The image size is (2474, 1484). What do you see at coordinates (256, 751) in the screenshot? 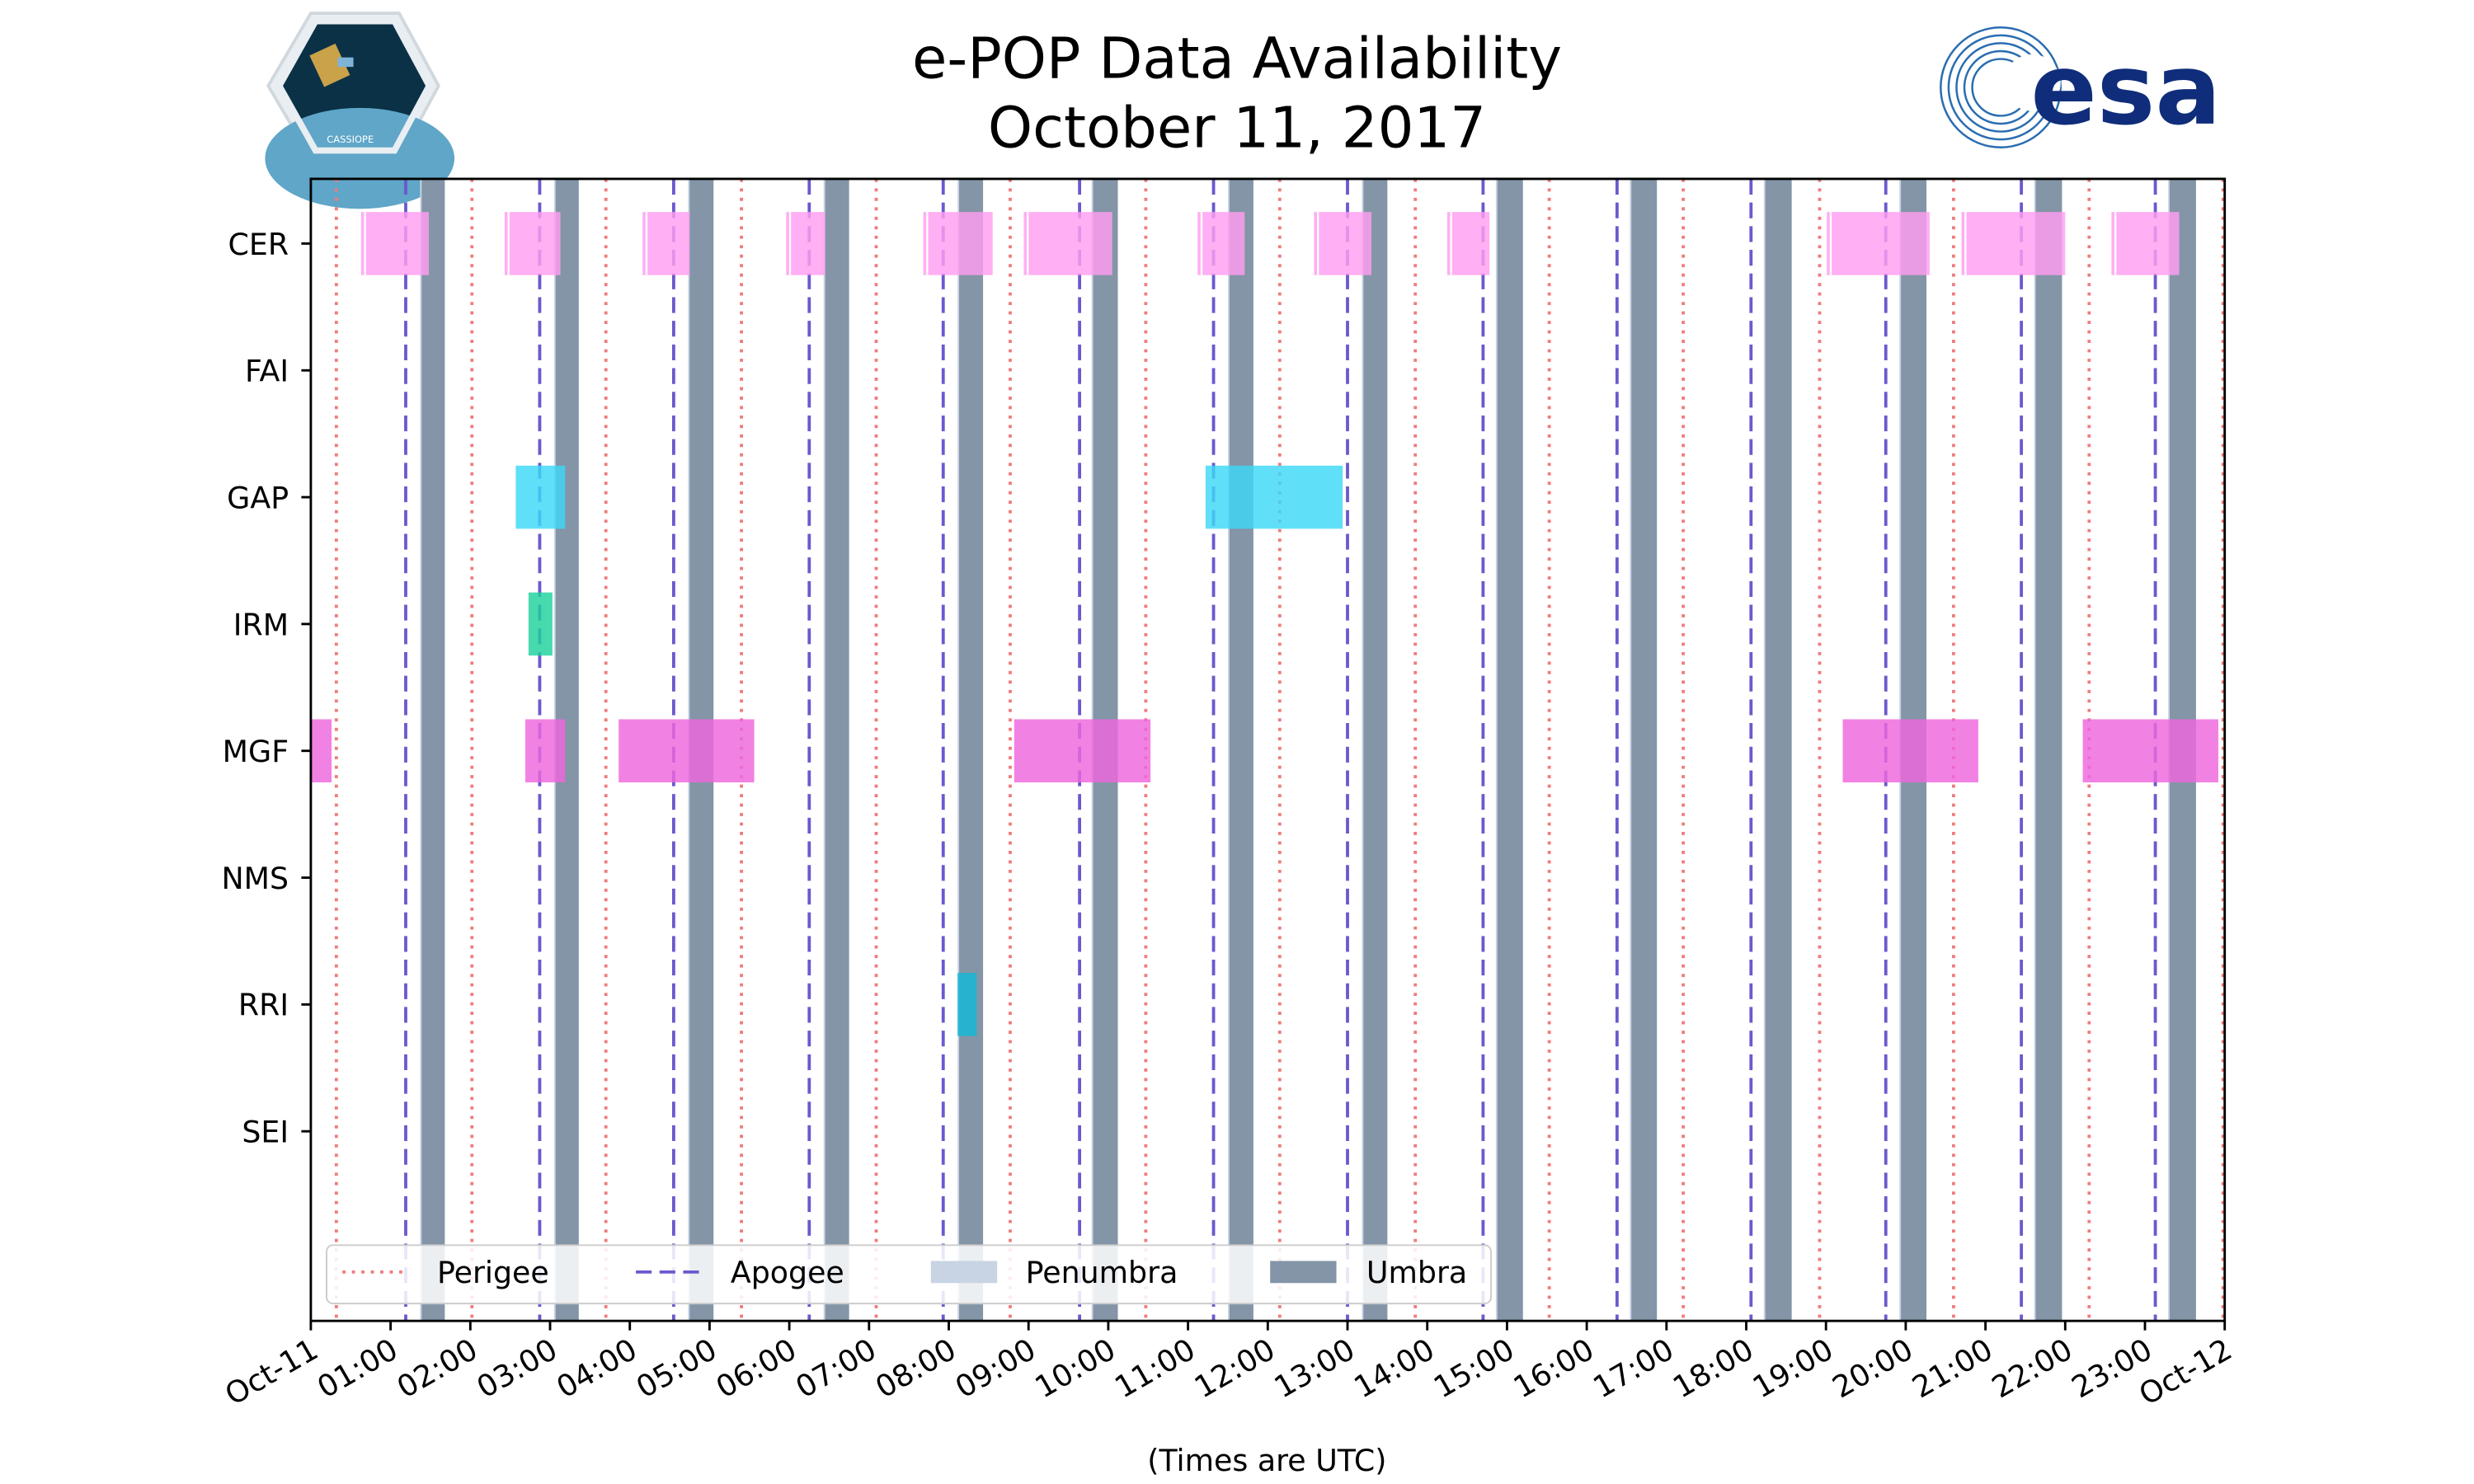
I see `y-tick-label: MGF` at bounding box center [256, 751].